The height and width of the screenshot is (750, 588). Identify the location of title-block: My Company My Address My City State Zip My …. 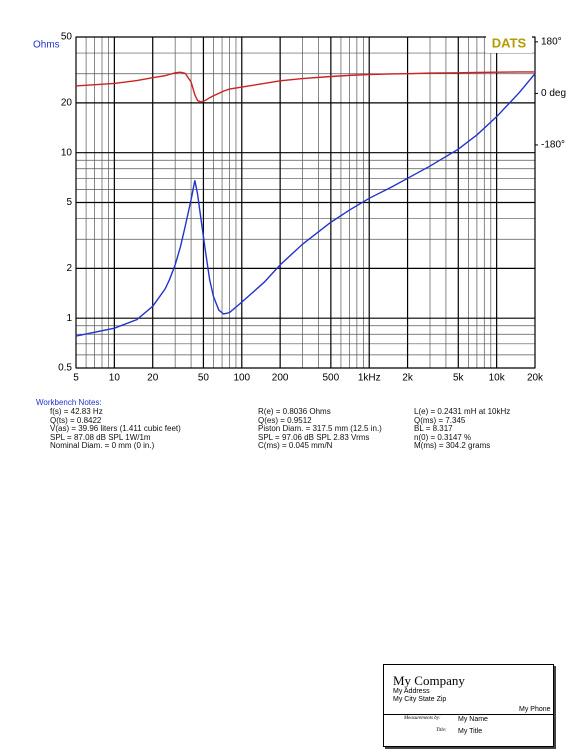
(468, 705).